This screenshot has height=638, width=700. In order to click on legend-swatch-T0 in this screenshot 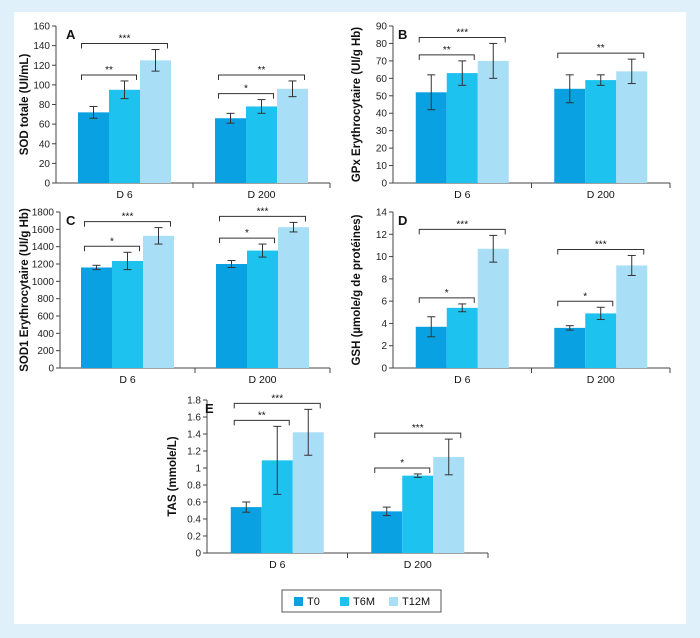, I will do `click(298, 601)`.